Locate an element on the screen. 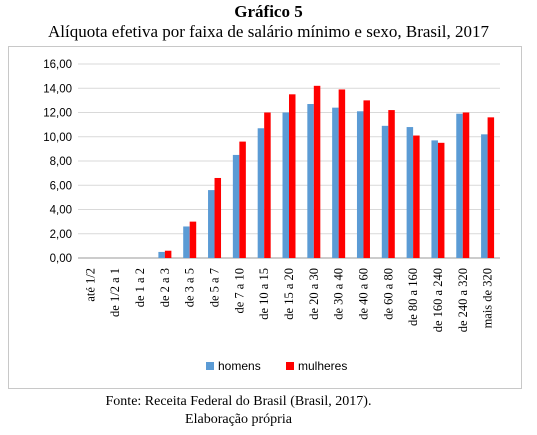  x-tick-label: de 15 a 20 is located at coordinates (289, 294).